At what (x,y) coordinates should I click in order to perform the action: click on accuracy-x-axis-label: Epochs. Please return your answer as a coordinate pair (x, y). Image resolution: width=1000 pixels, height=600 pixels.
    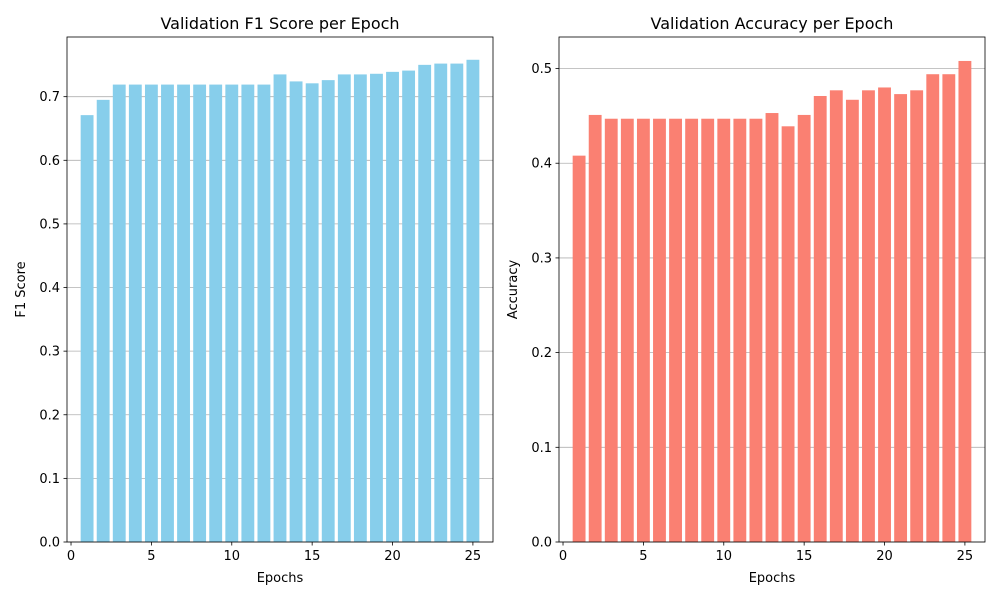
    Looking at the image, I should click on (772, 578).